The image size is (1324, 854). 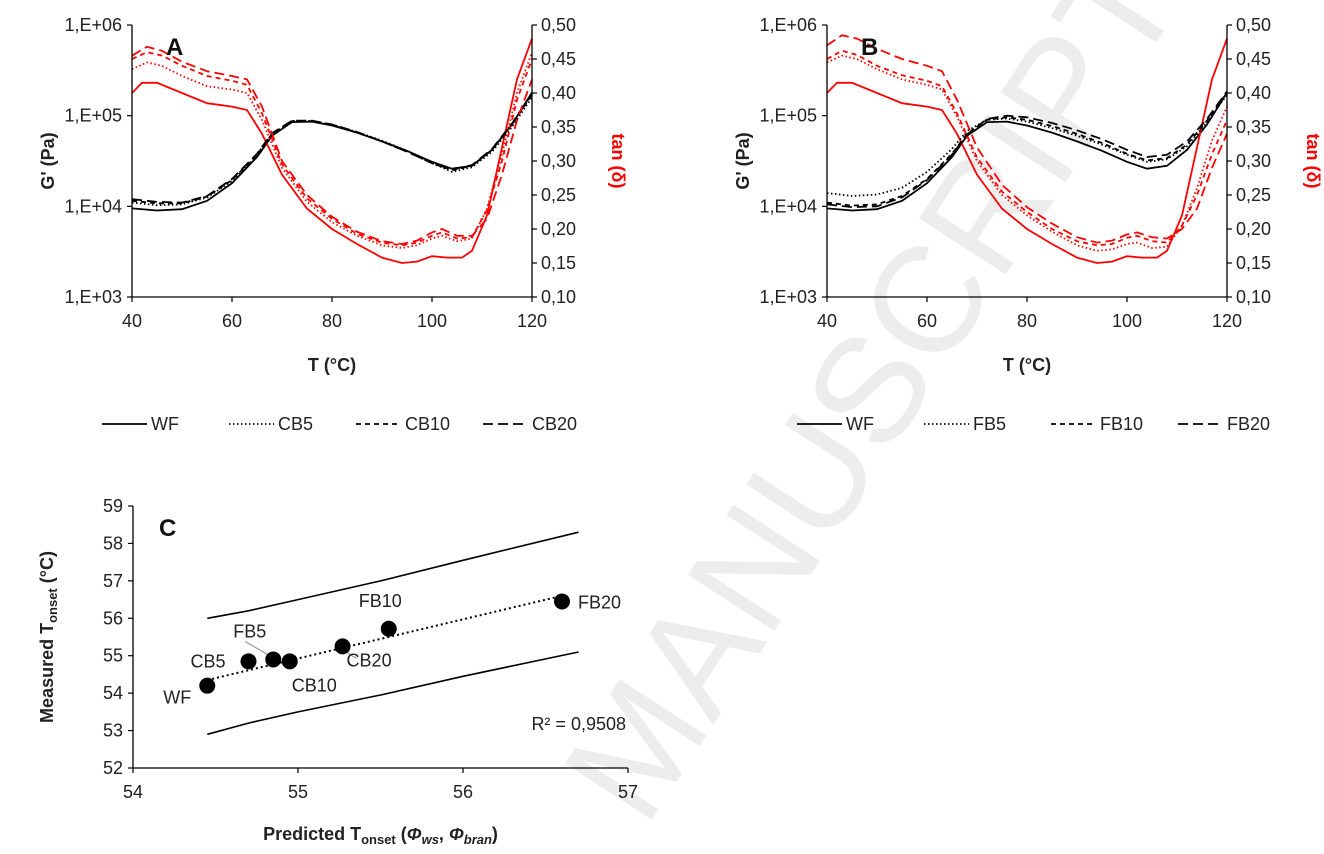 What do you see at coordinates (113, 506) in the screenshot?
I see `y-tick-label: 59` at bounding box center [113, 506].